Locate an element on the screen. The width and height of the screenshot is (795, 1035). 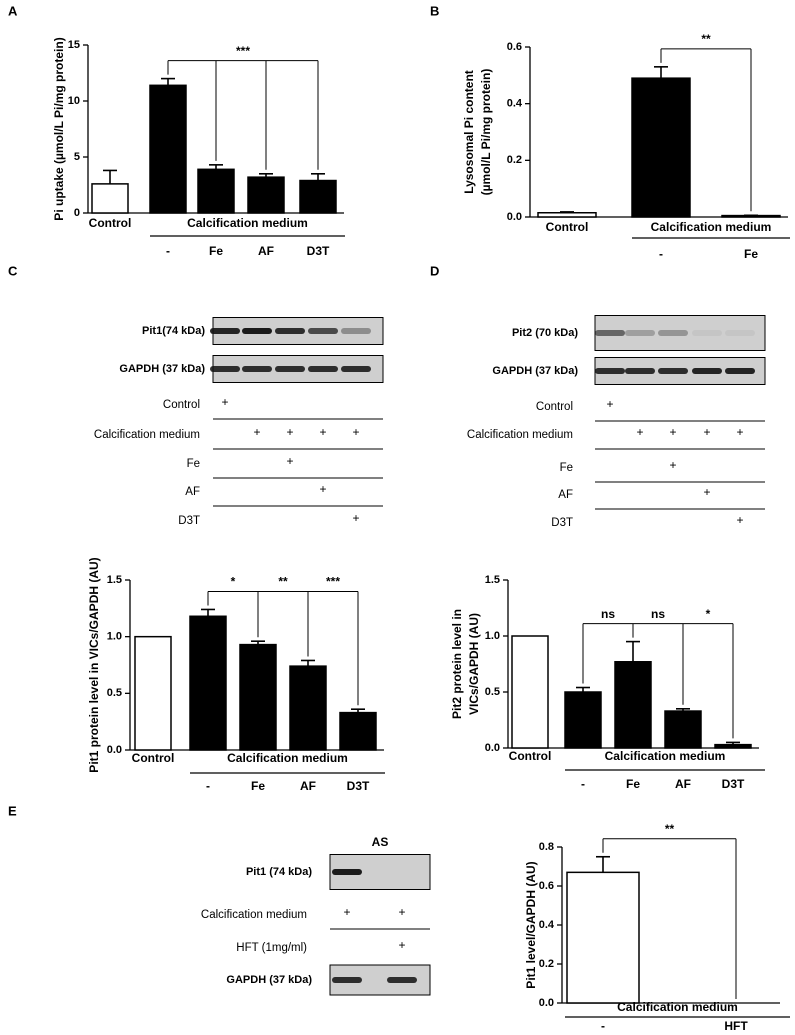
x-tick-label: Control is located at coordinates (530, 756).